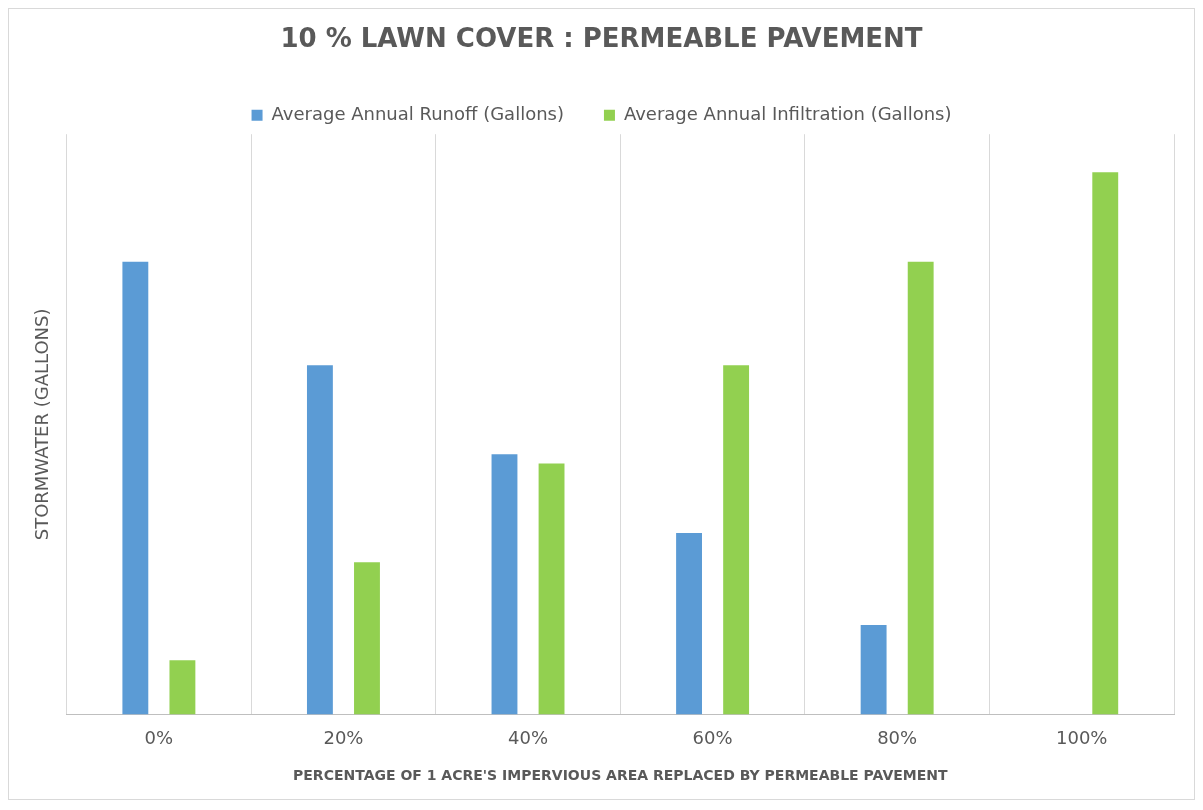 This screenshot has width=1203, height=810. I want to click on chart-title: 10 % LAWN COVER : PERMEABLE PAVEMENT, so click(601, 38).